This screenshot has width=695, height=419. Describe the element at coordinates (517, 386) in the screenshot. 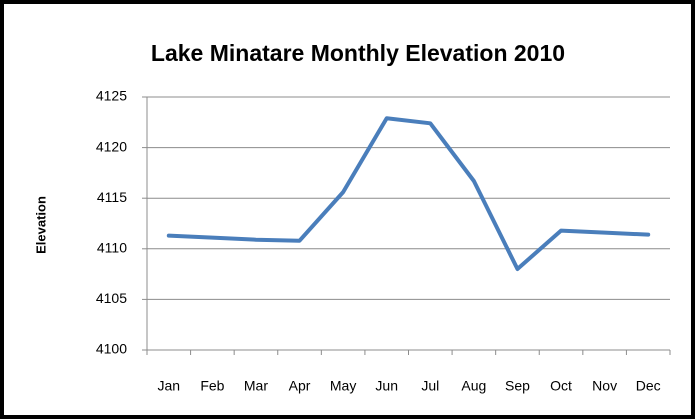

I see `x-tick-label: Sep` at that location.